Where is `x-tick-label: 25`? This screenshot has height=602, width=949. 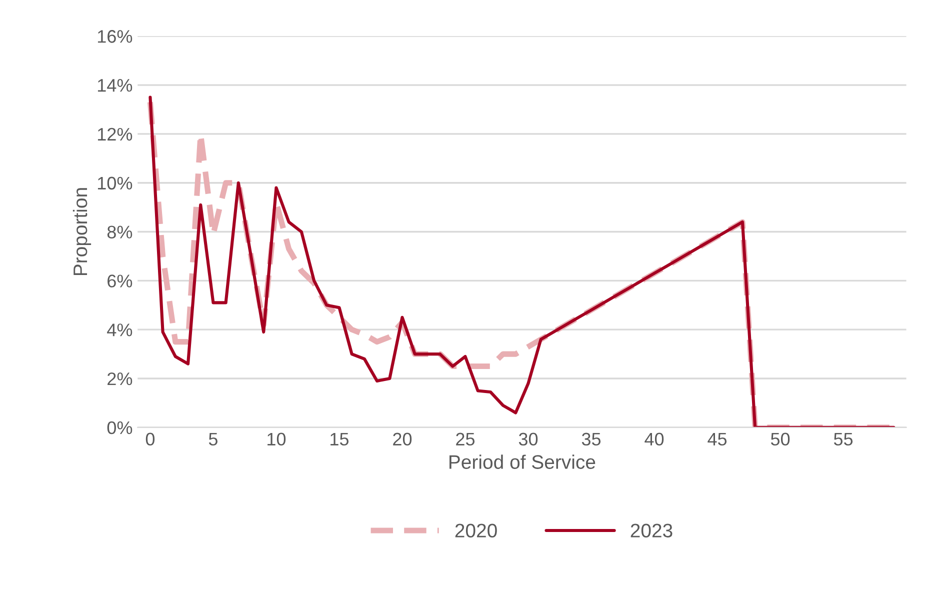 x-tick-label: 25 is located at coordinates (465, 439).